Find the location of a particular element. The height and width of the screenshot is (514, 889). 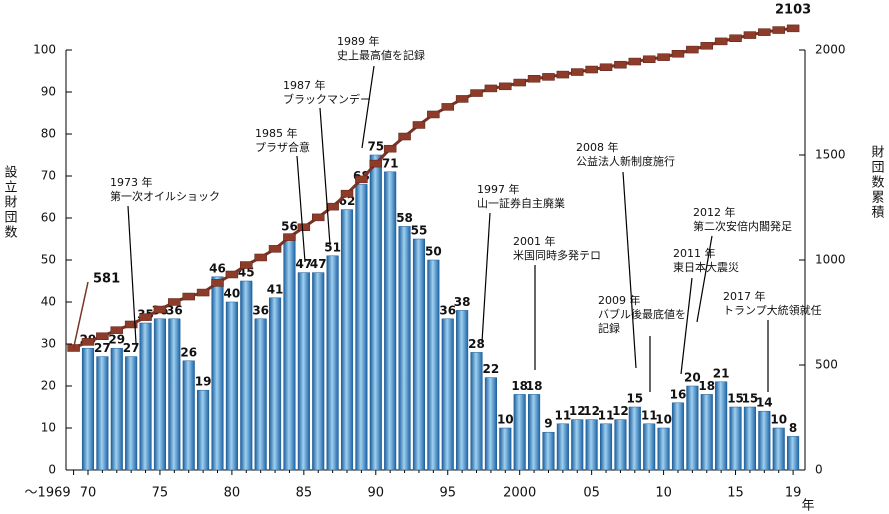

bar-value-label: 41 is located at coordinates (275, 289).